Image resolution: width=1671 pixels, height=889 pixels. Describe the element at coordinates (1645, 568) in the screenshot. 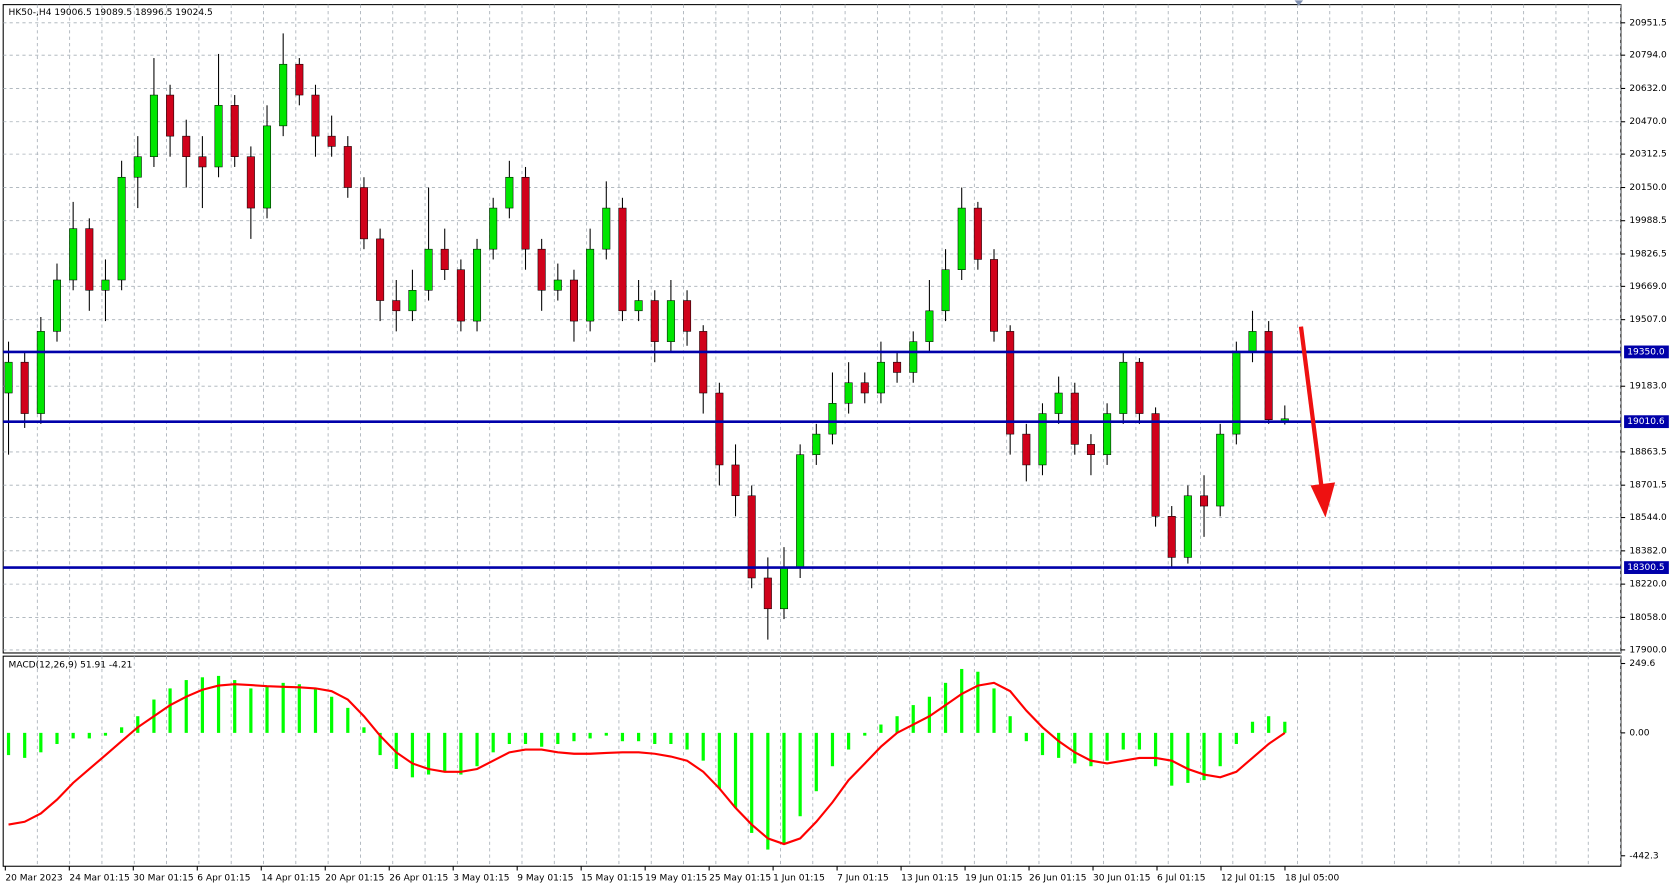

I see `level-label: 18300.5` at that location.